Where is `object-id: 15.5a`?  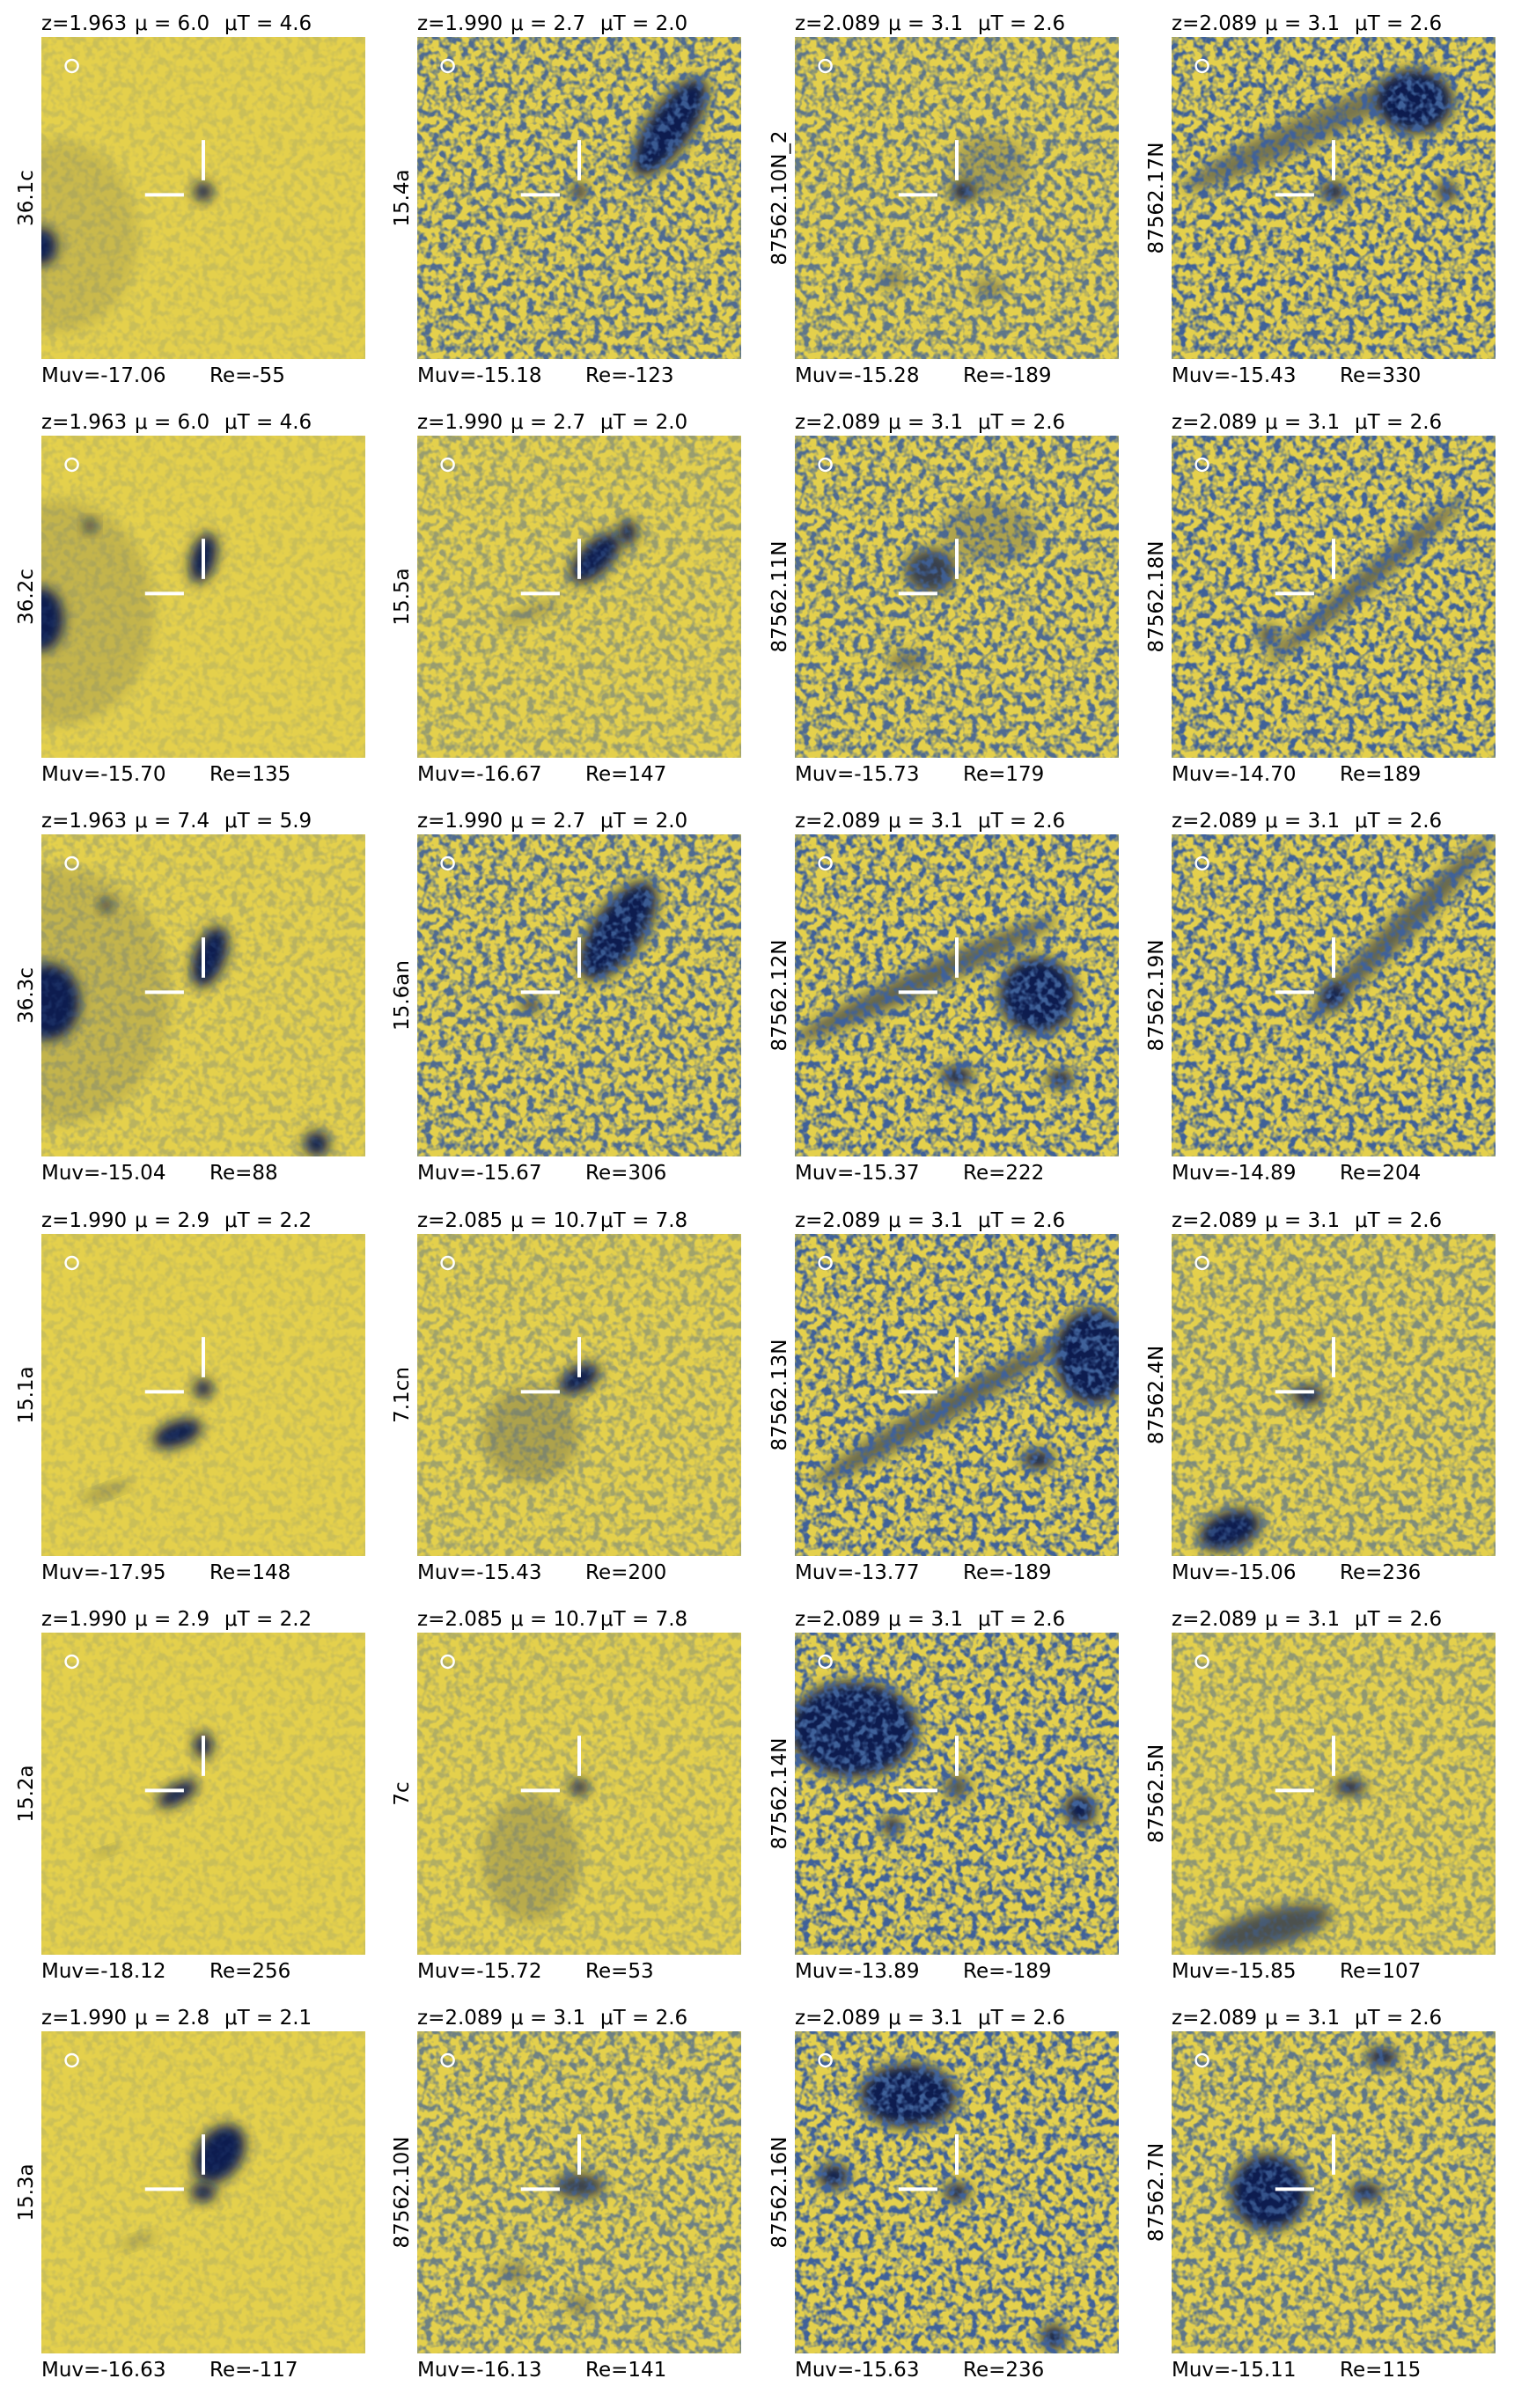 object-id: 15.5a is located at coordinates (403, 596).